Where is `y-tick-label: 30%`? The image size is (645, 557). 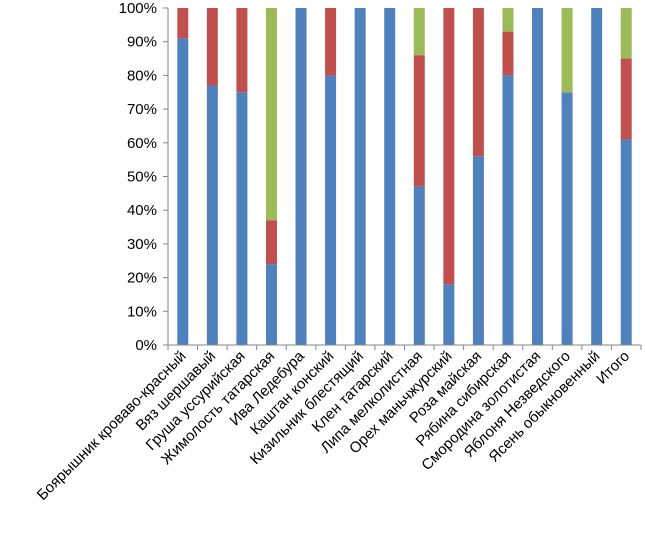 y-tick-label: 30% is located at coordinates (142, 244).